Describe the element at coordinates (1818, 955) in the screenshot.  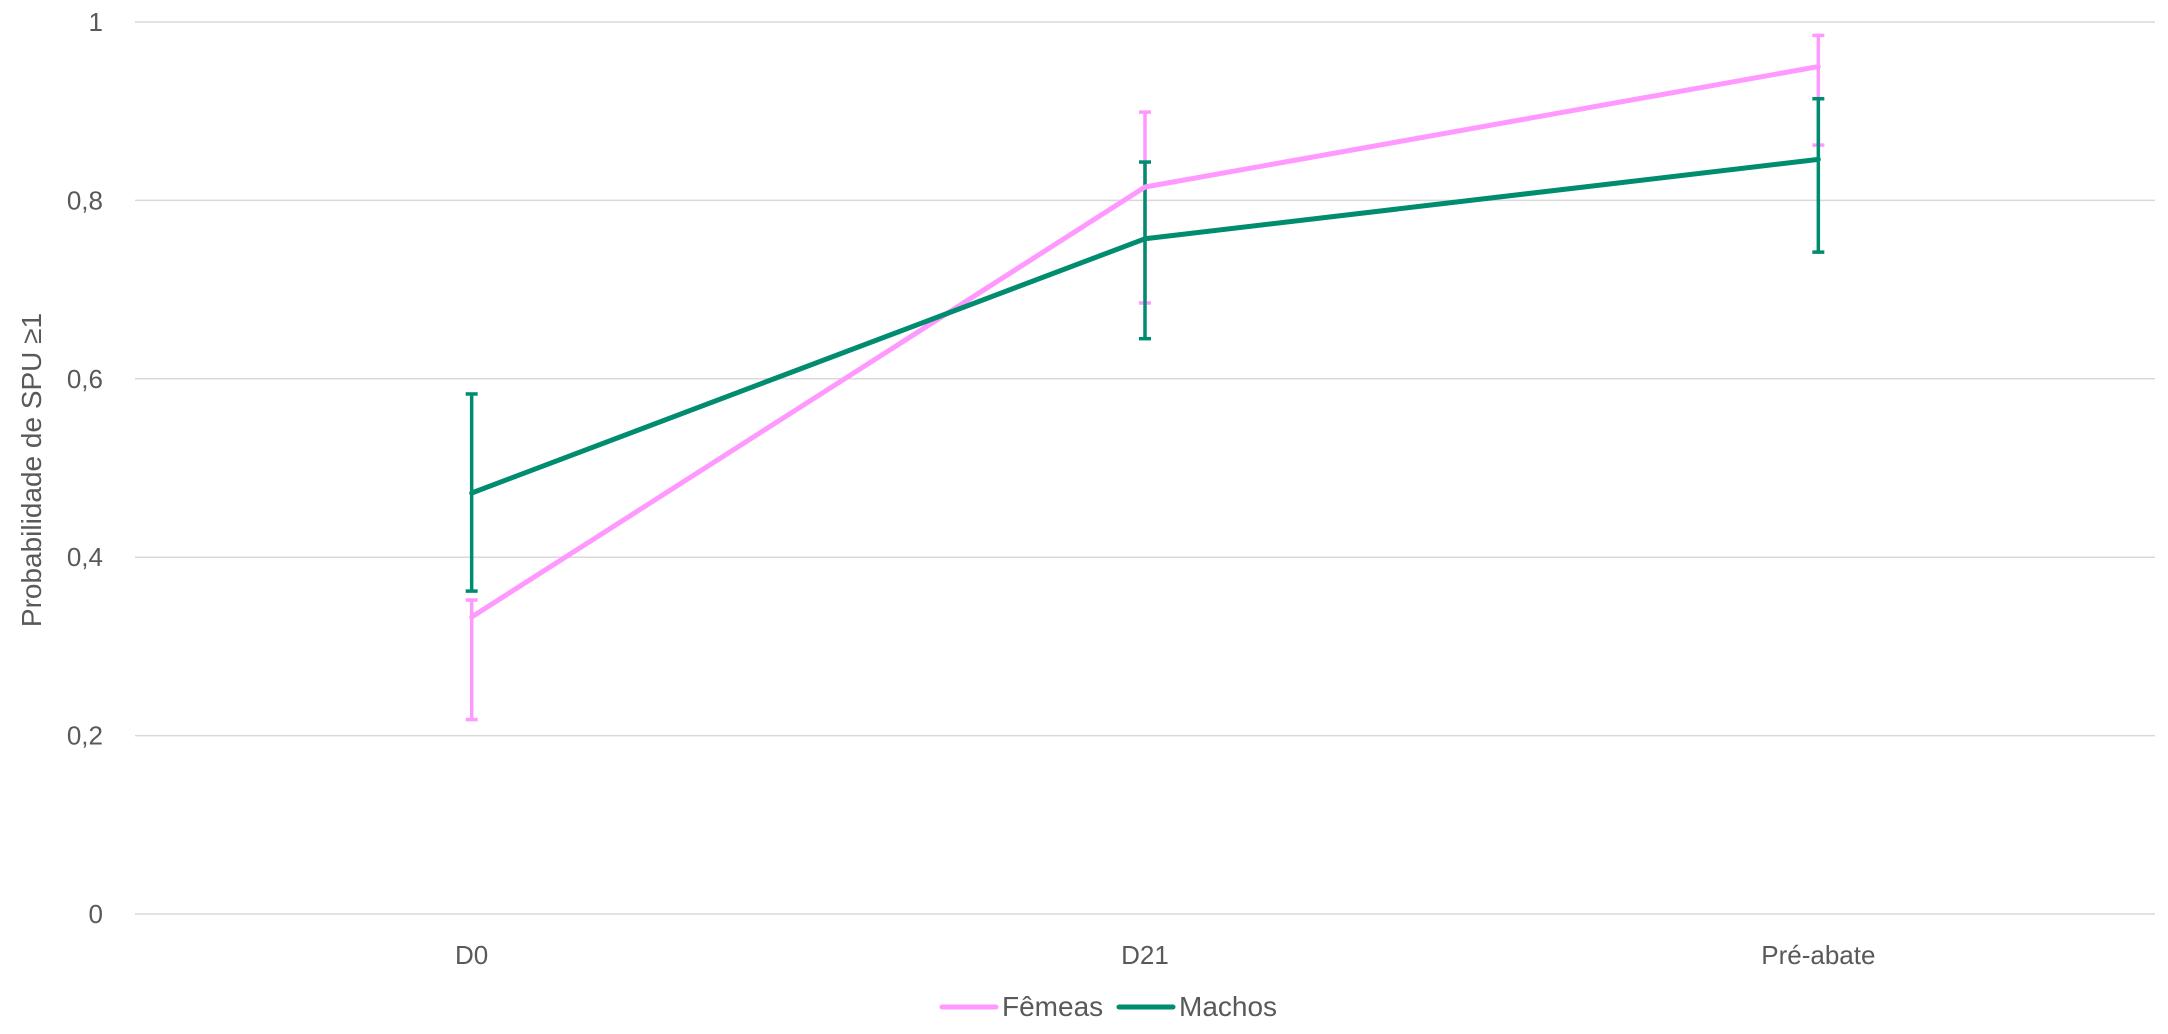
I see `x-tick-label: Pré-abate` at that location.